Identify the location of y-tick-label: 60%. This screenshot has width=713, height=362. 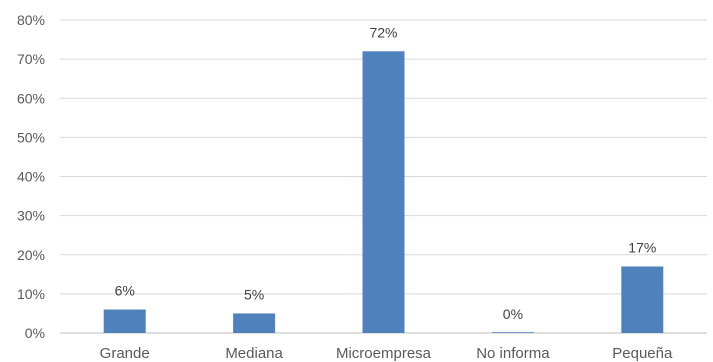
(31, 98).